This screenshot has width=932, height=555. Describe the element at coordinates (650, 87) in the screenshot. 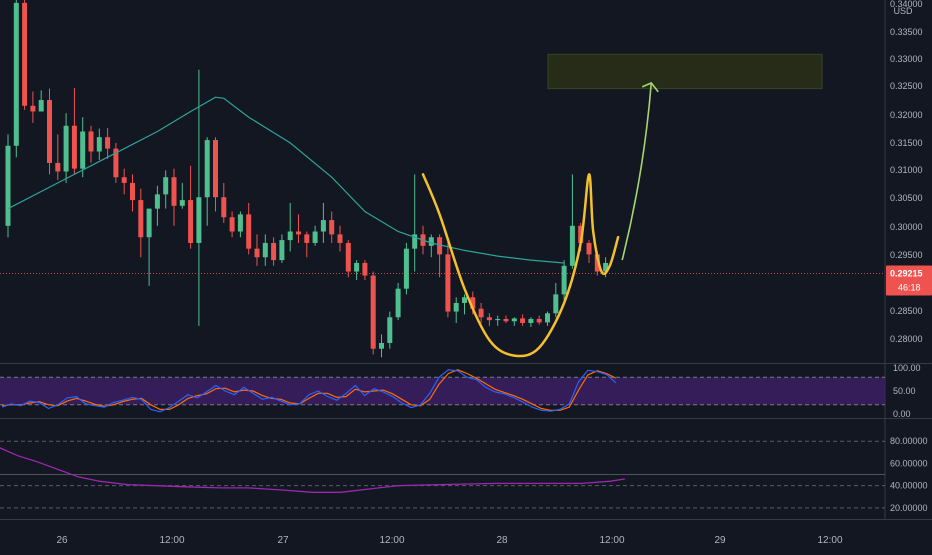

I see `breakout-arrowhead` at that location.